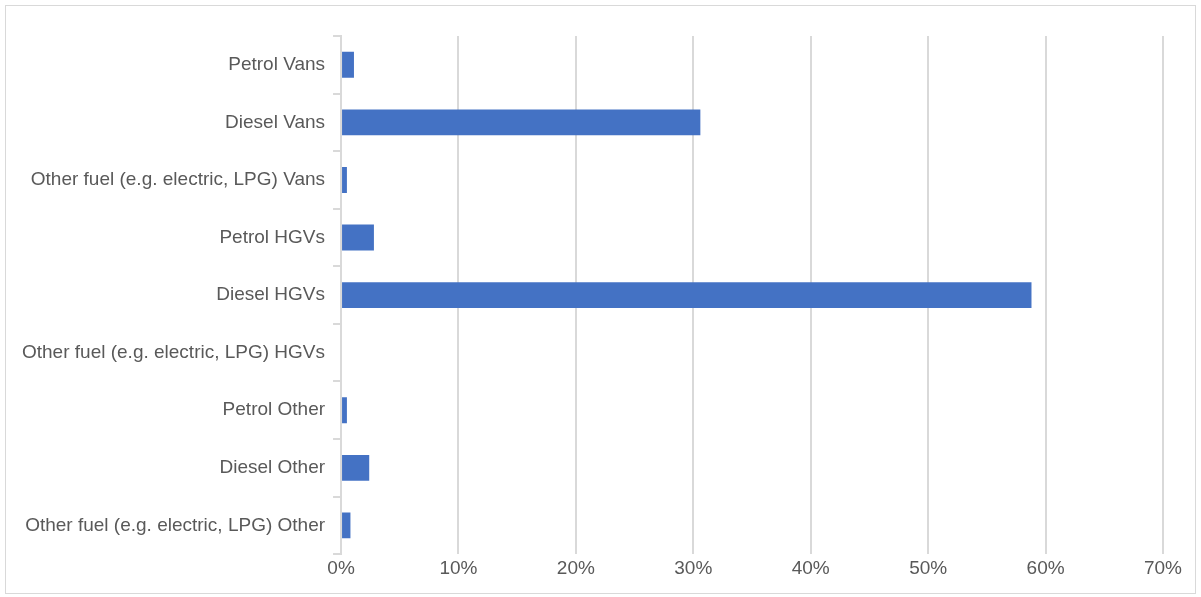 The width and height of the screenshot is (1201, 597). I want to click on x-tick-label: 40%, so click(810, 567).